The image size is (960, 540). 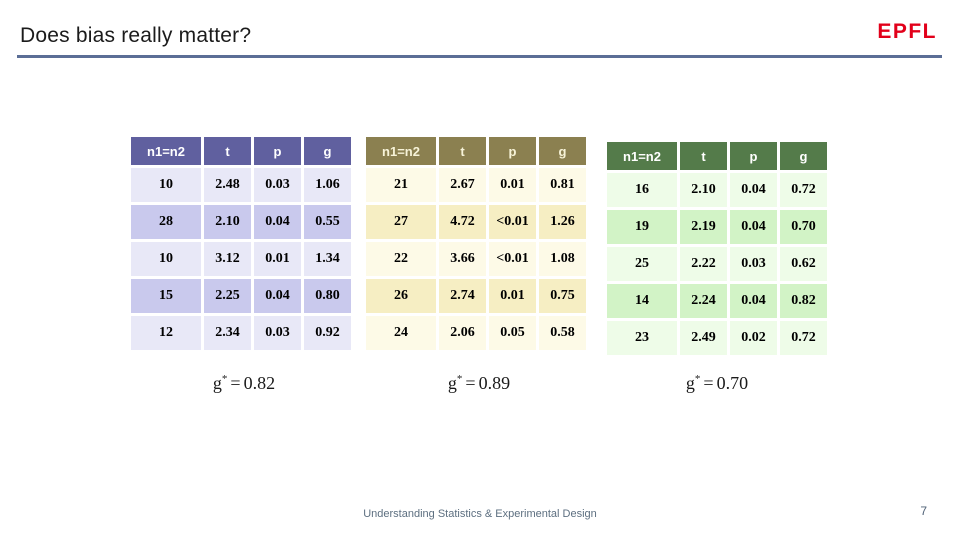 What do you see at coordinates (327, 185) in the screenshot?
I see `table-cell: 1.06` at bounding box center [327, 185].